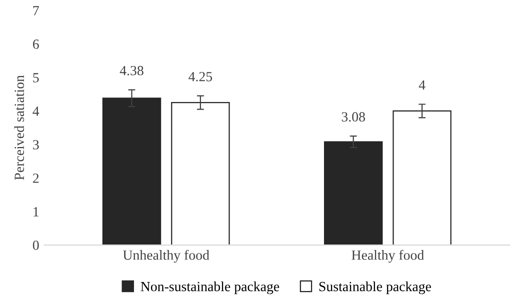  Describe the element at coordinates (200, 77) in the screenshot. I see `data-label: 4.25` at that location.